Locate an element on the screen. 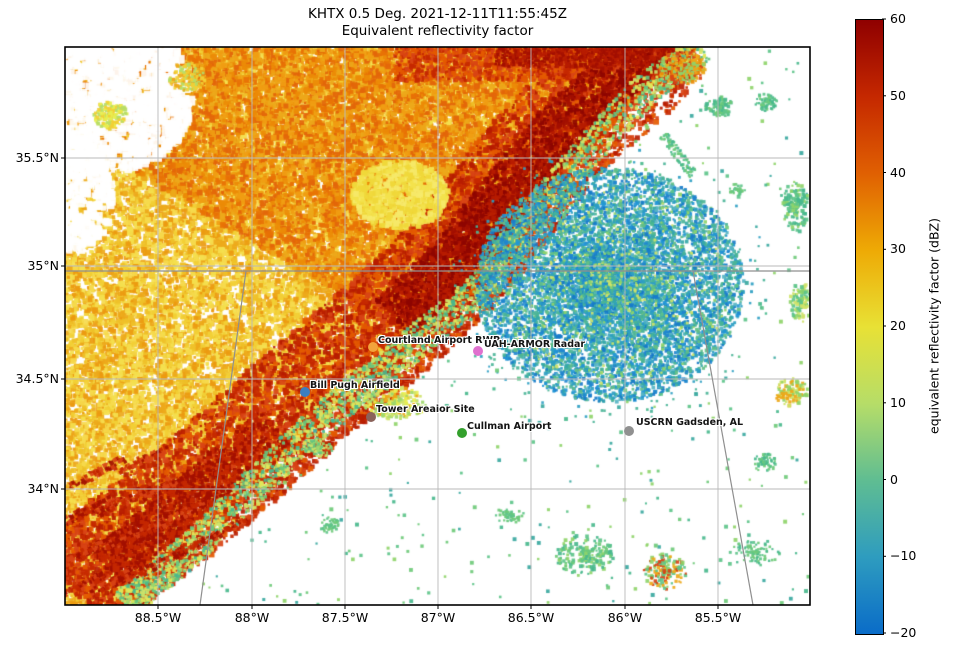 Image resolution: width=955 pixels, height=653 pixels. colorbar-tick-label: 40 is located at coordinates (898, 172).